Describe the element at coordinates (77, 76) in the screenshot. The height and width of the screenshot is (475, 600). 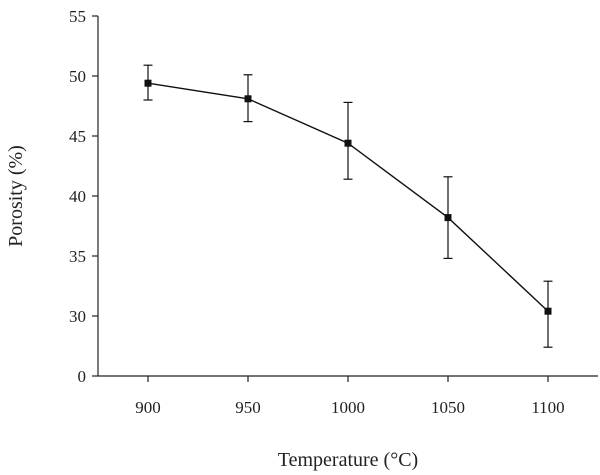
I see `y-tick-label-50: 50` at that location.